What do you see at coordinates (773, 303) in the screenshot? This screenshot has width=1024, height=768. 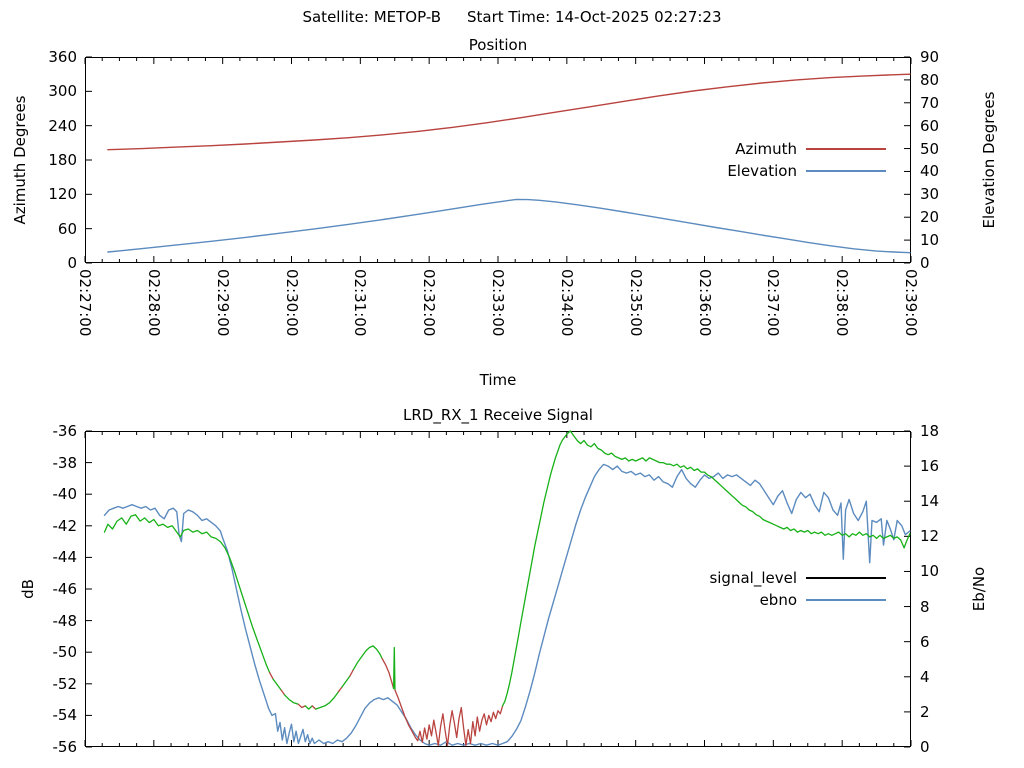 I see `x-tick-label: 02:37:00` at bounding box center [773, 303].